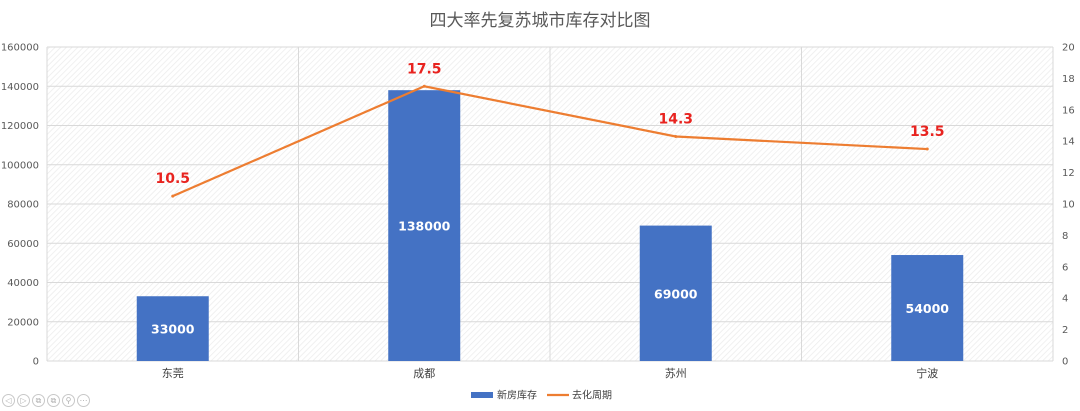 Image resolution: width=1080 pixels, height=411 pixels. I want to click on y-right-tick-label: 0, so click(1065, 362).